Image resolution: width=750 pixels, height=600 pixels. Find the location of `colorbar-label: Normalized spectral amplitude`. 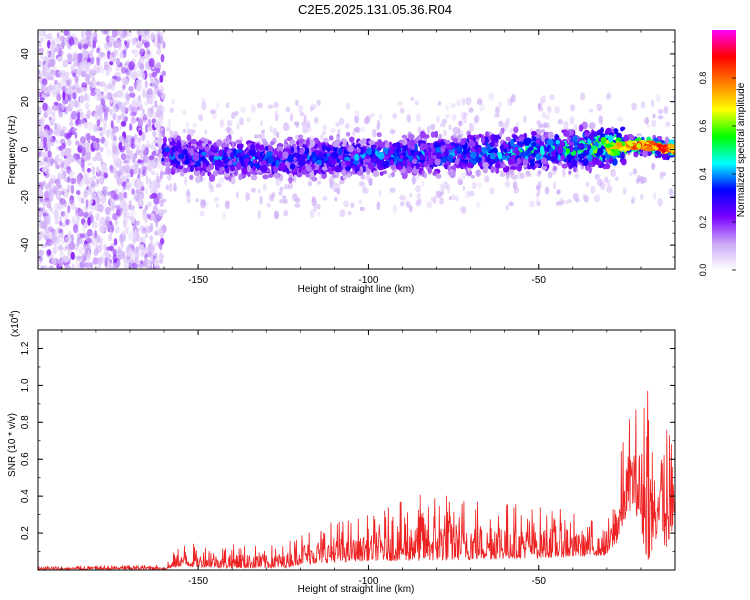

colorbar-label: Normalized spectral amplitude is located at coordinates (741, 149).